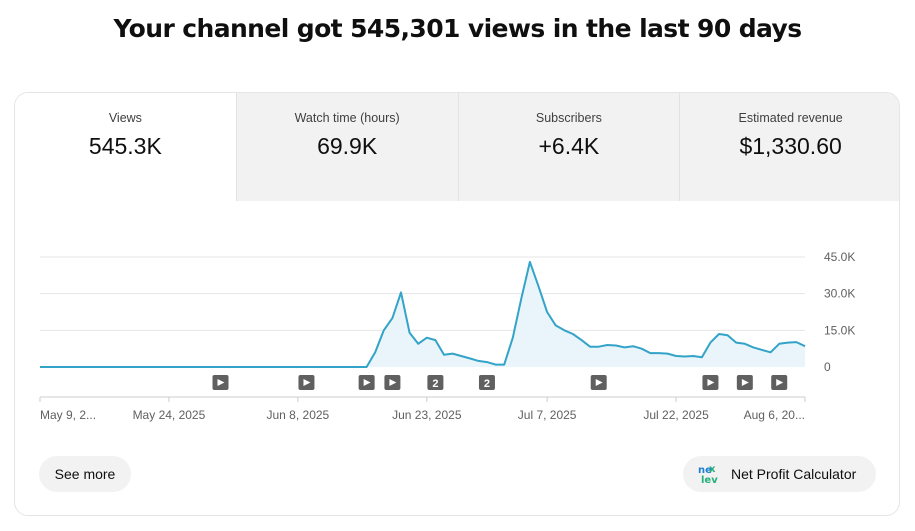  I want to click on tab-subscribers-value: +6.4K, so click(569, 146).